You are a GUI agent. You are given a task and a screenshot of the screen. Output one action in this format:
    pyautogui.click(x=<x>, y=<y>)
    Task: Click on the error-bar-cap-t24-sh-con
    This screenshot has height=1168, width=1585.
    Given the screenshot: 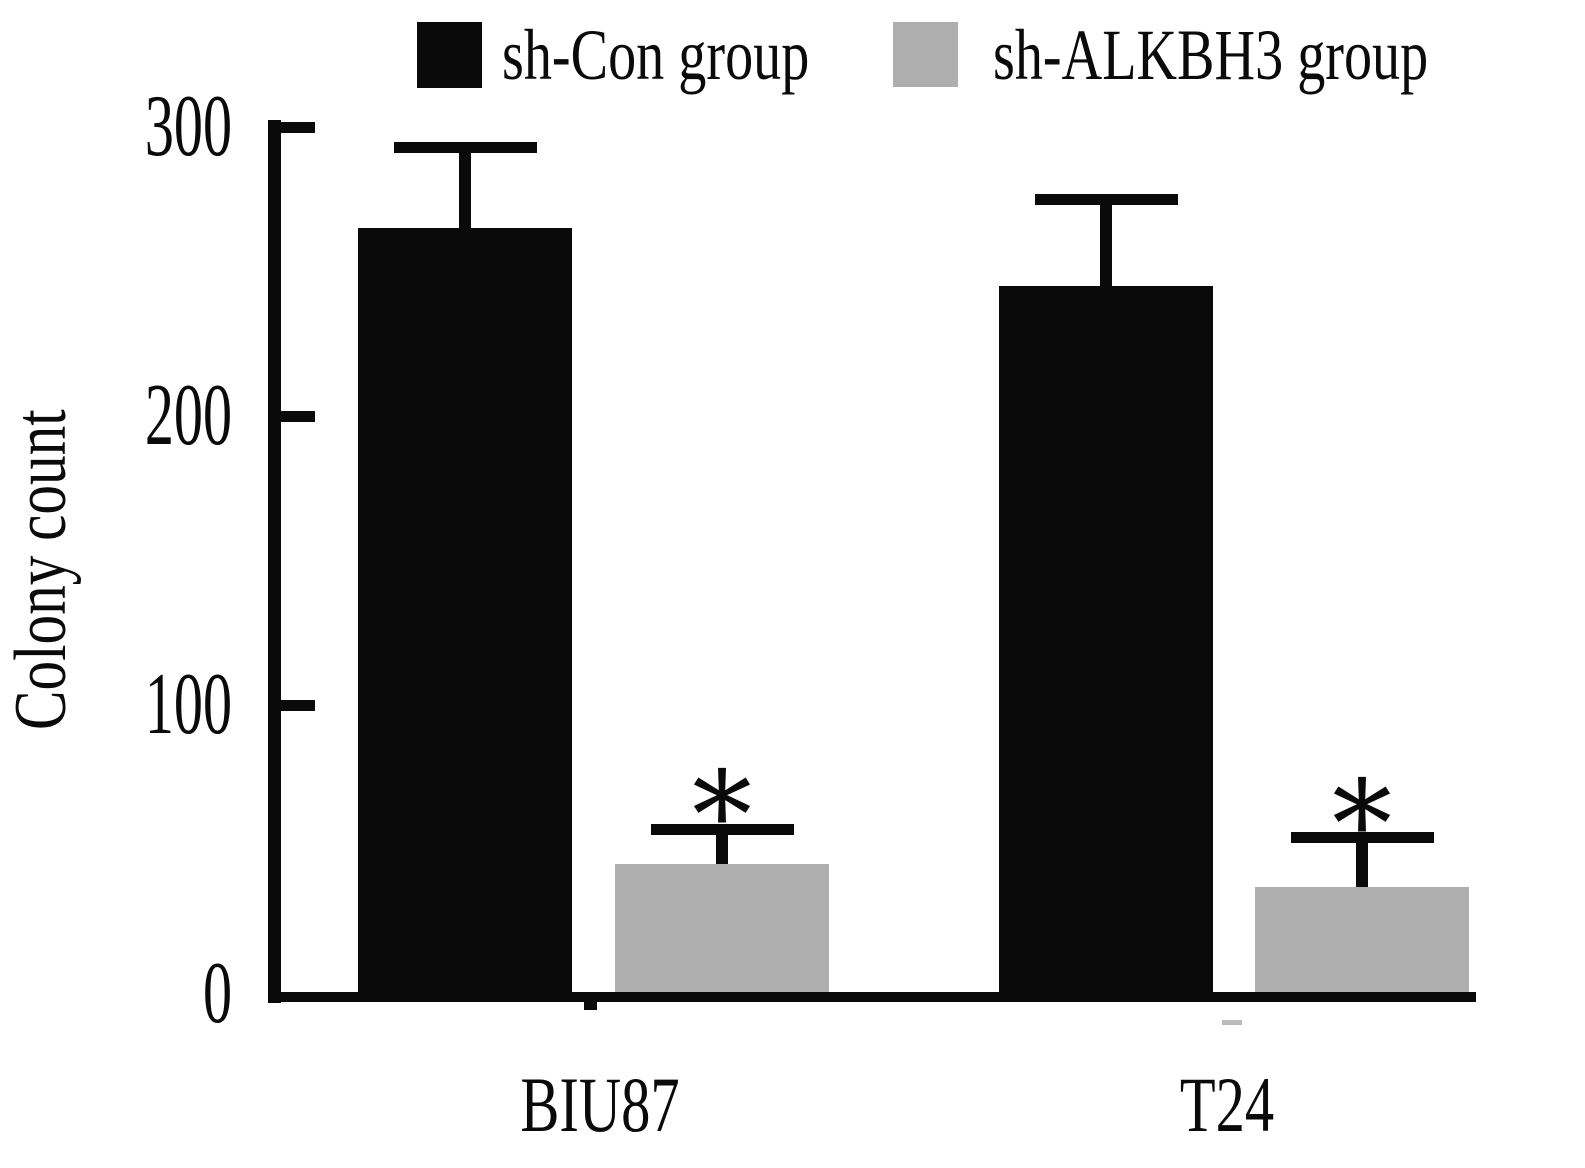 What is the action you would take?
    pyautogui.click(x=1106, y=199)
    